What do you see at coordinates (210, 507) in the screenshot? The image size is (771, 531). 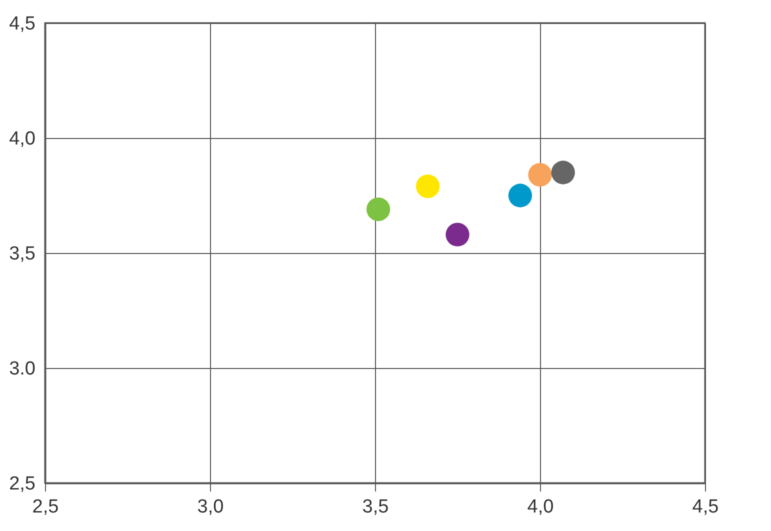 I see `x-tick-label: 3,0` at bounding box center [210, 507].